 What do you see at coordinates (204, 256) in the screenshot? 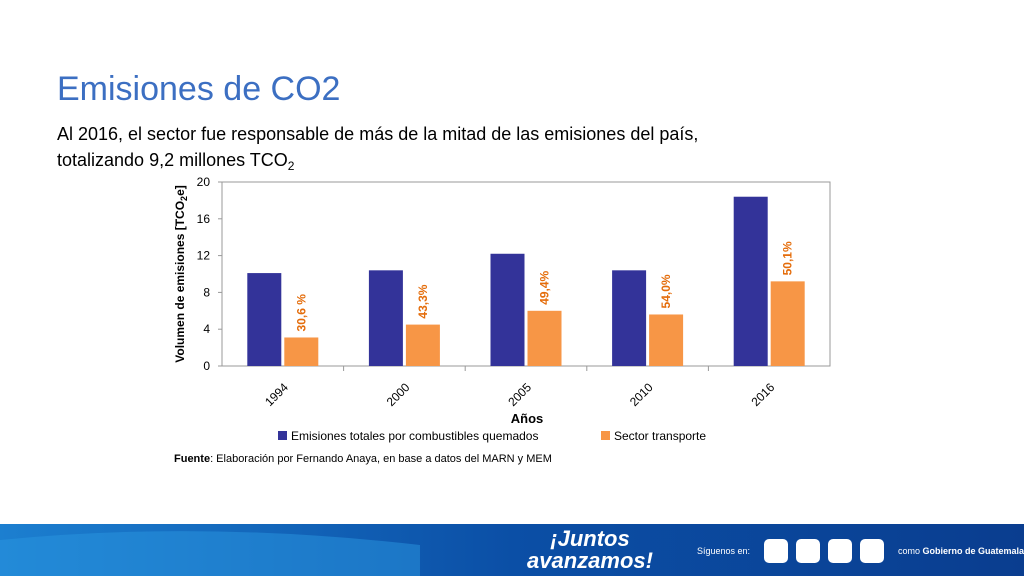
I see `y-tick-label: 12` at bounding box center [204, 256].